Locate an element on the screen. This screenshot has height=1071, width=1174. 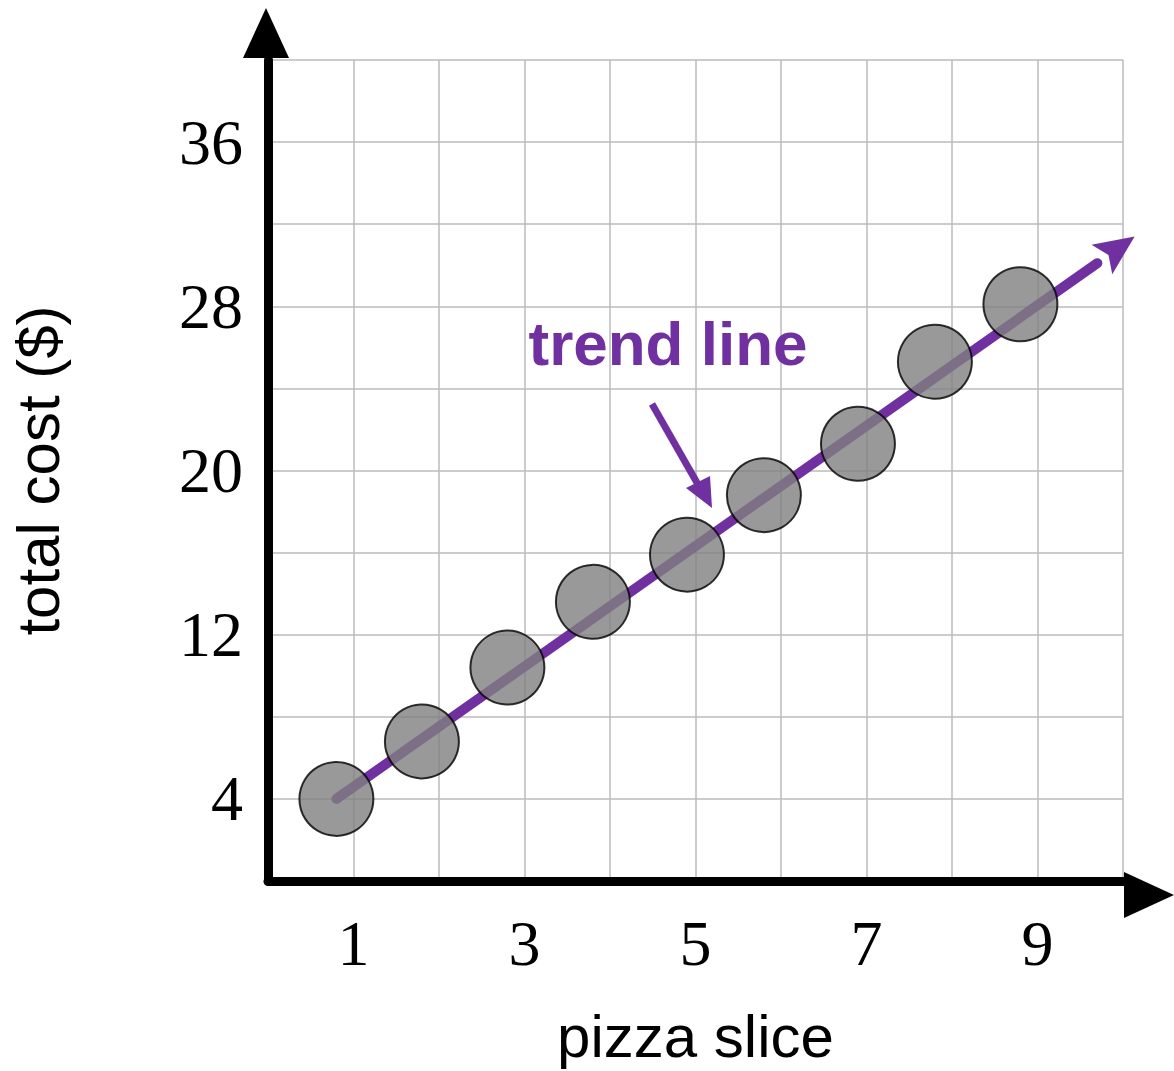
x-axis-title: pizza slice is located at coordinates (695, 1036).